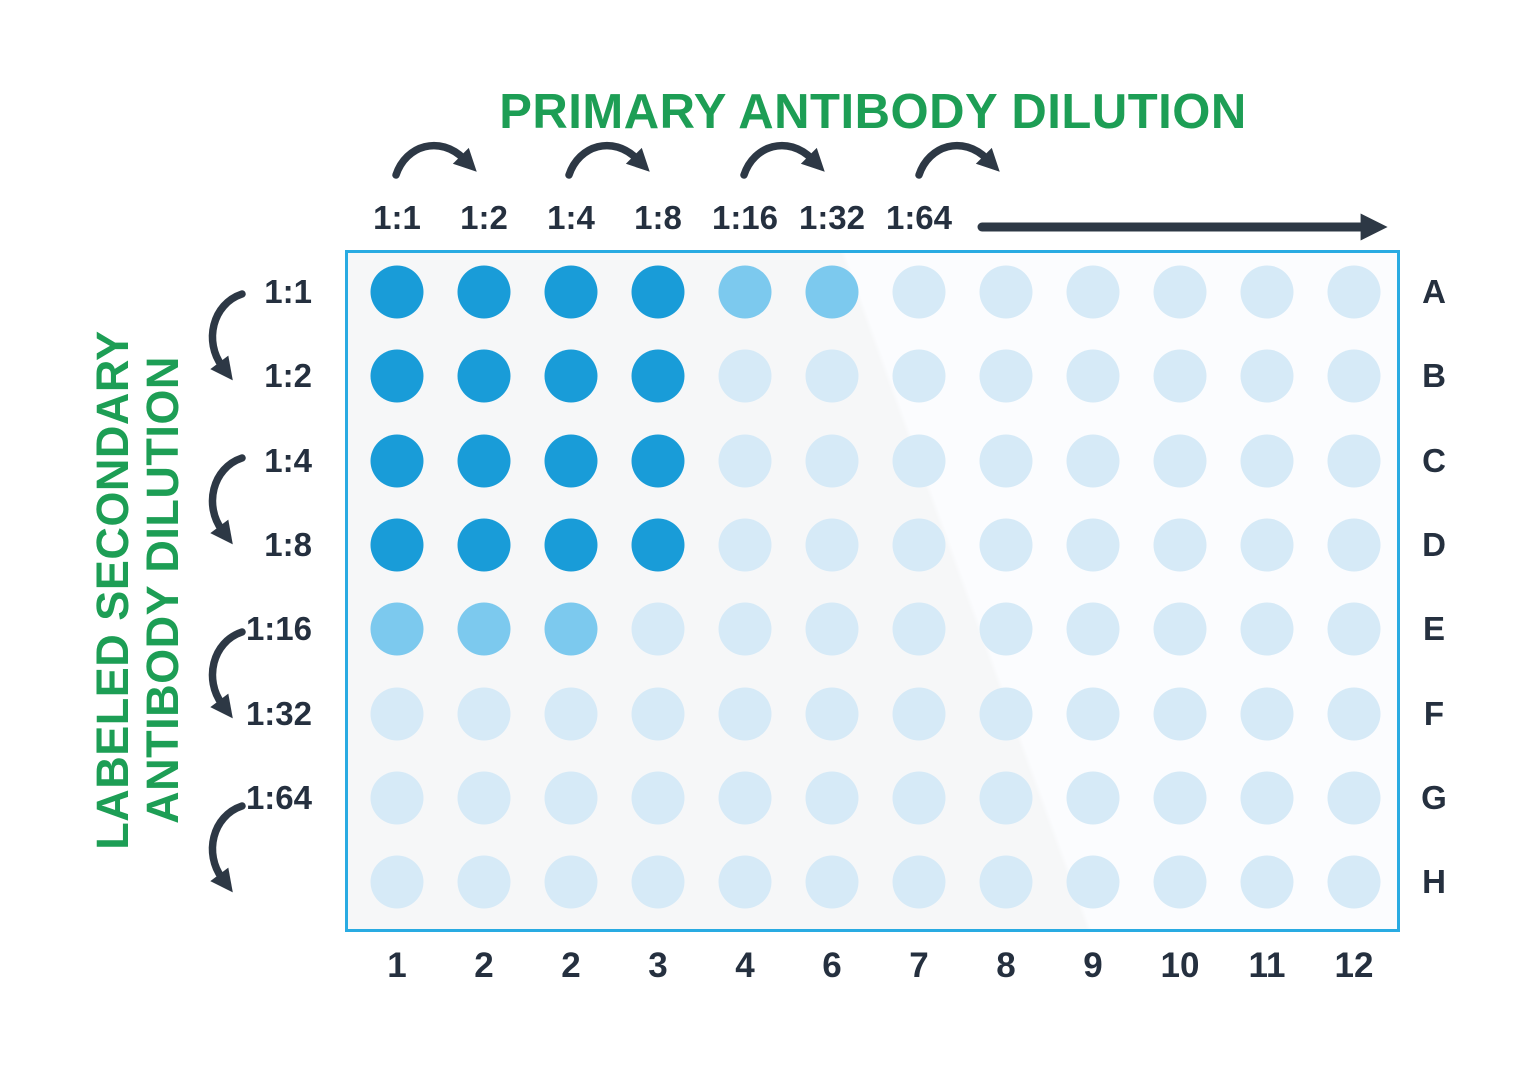 The height and width of the screenshot is (1086, 1536). I want to click on well-A5, so click(745, 292).